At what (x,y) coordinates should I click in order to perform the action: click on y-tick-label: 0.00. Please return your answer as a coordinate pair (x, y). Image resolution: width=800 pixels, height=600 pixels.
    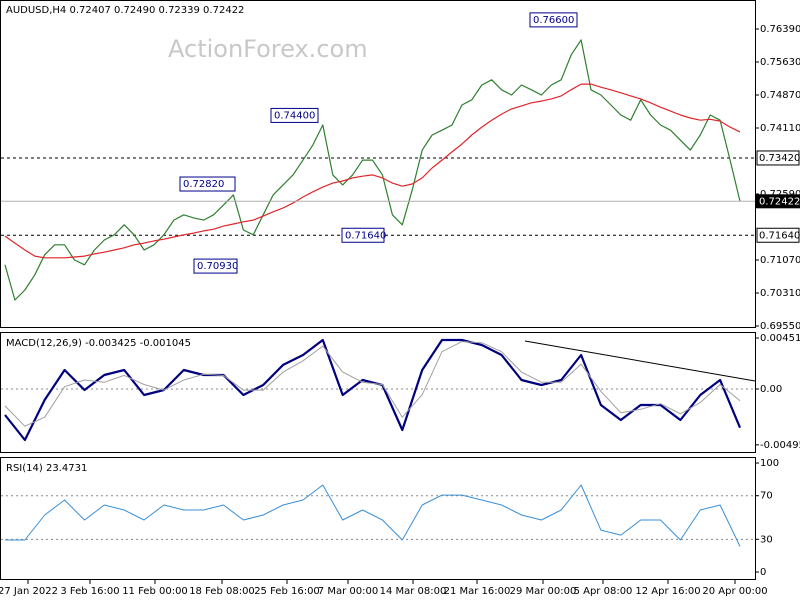
    Looking at the image, I should click on (771, 389).